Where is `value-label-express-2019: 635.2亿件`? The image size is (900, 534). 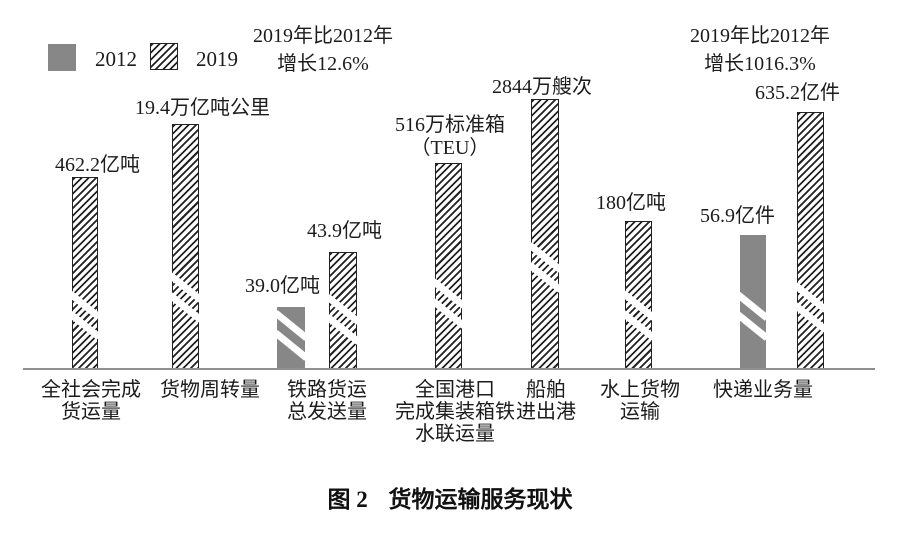
value-label-express-2019: 635.2亿件 is located at coordinates (797, 93).